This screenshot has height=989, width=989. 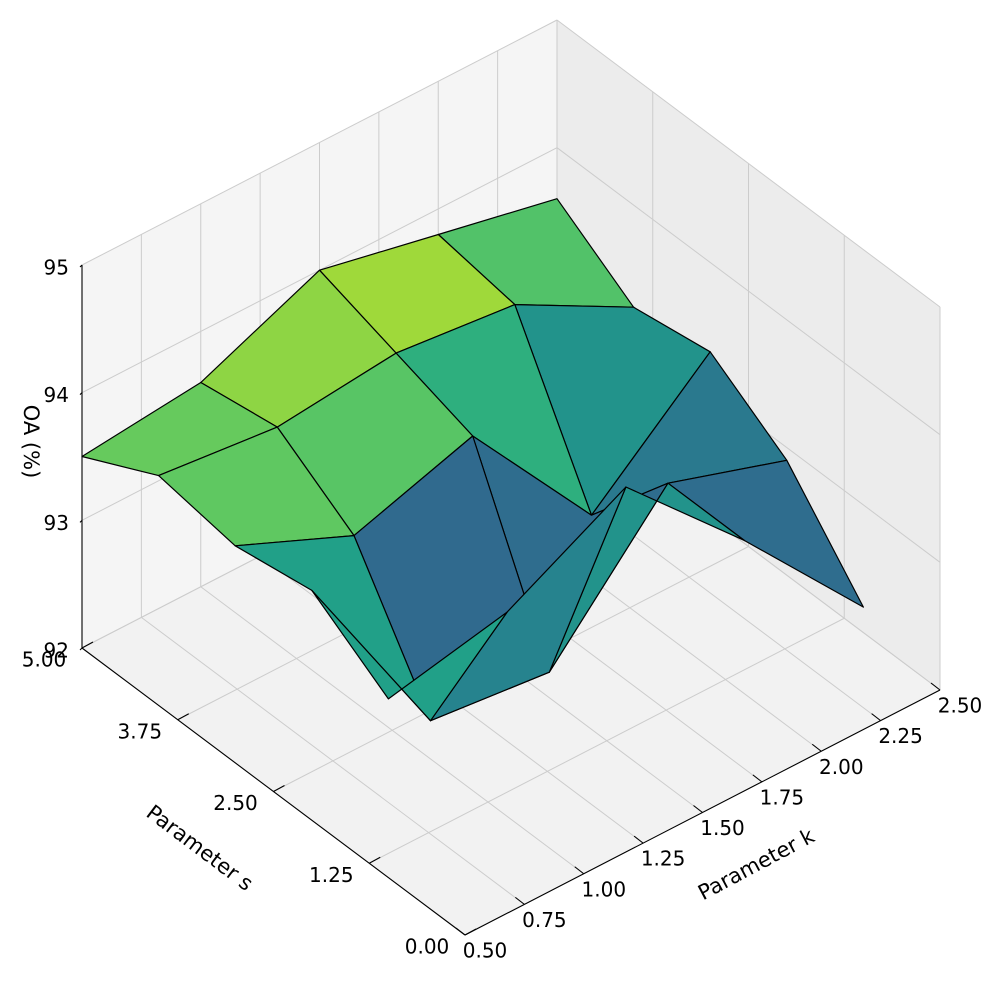 I want to click on z-tick-label: 94, so click(x=56, y=395).